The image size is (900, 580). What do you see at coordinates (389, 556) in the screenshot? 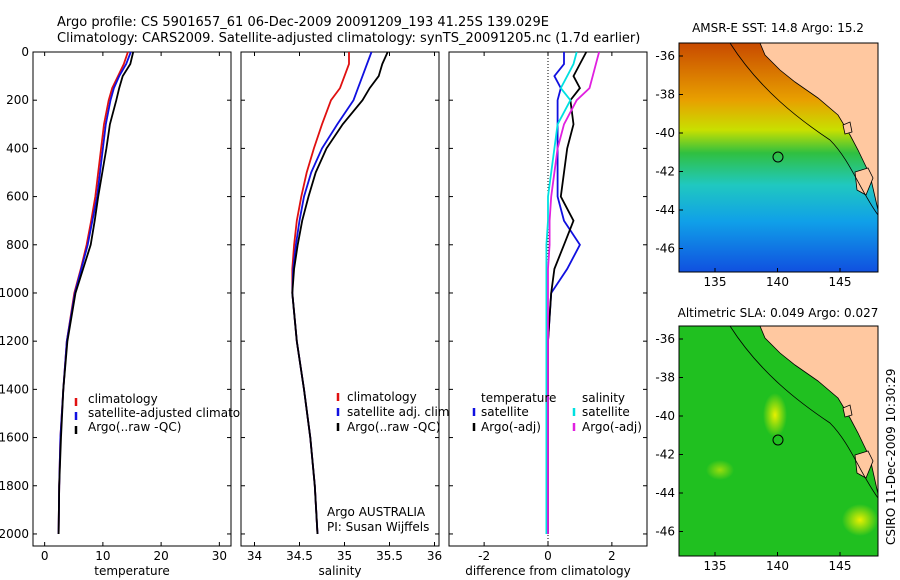
I see `x-tick-label: 35.5` at bounding box center [389, 556].